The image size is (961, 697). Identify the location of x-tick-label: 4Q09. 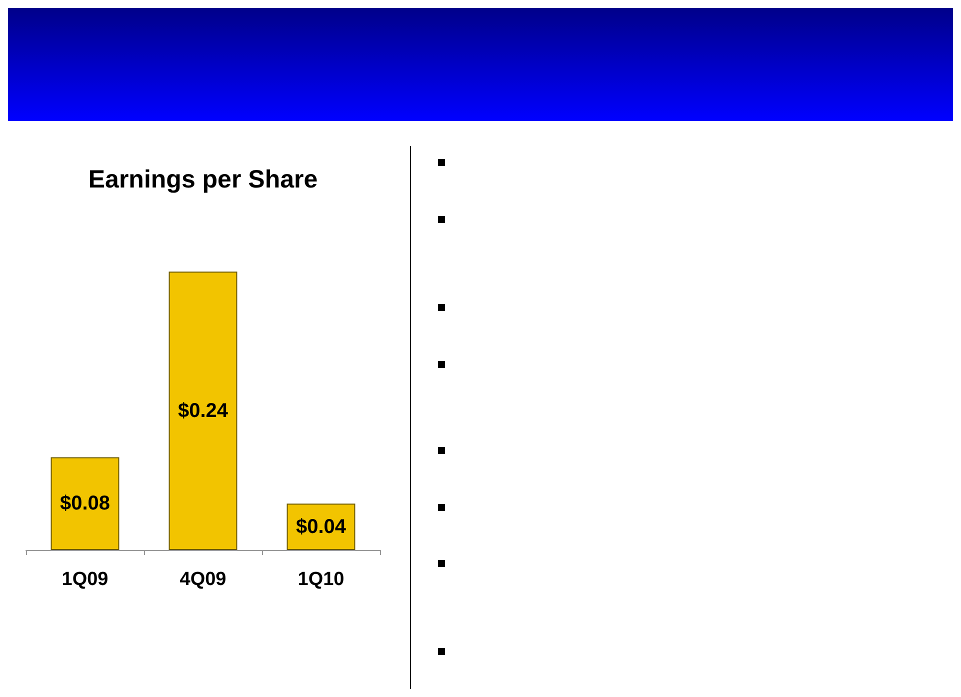
(203, 579).